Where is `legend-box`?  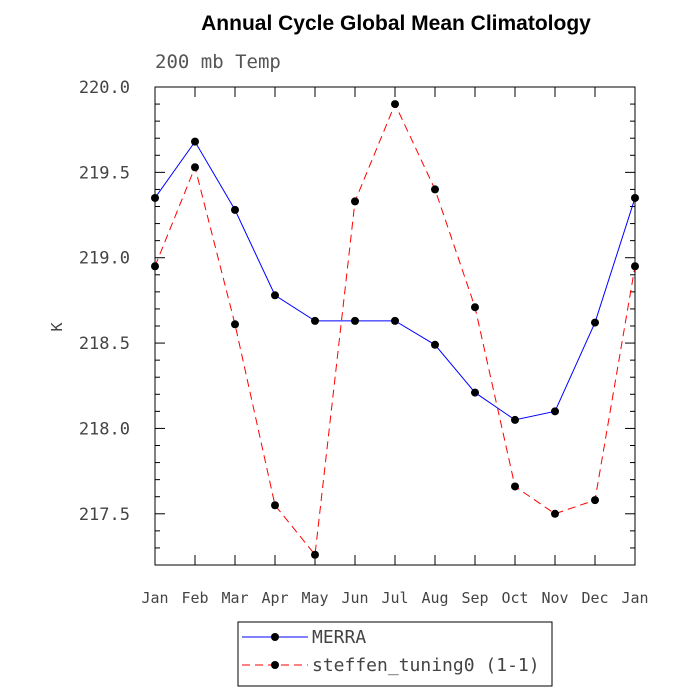 legend-box is located at coordinates (395, 654).